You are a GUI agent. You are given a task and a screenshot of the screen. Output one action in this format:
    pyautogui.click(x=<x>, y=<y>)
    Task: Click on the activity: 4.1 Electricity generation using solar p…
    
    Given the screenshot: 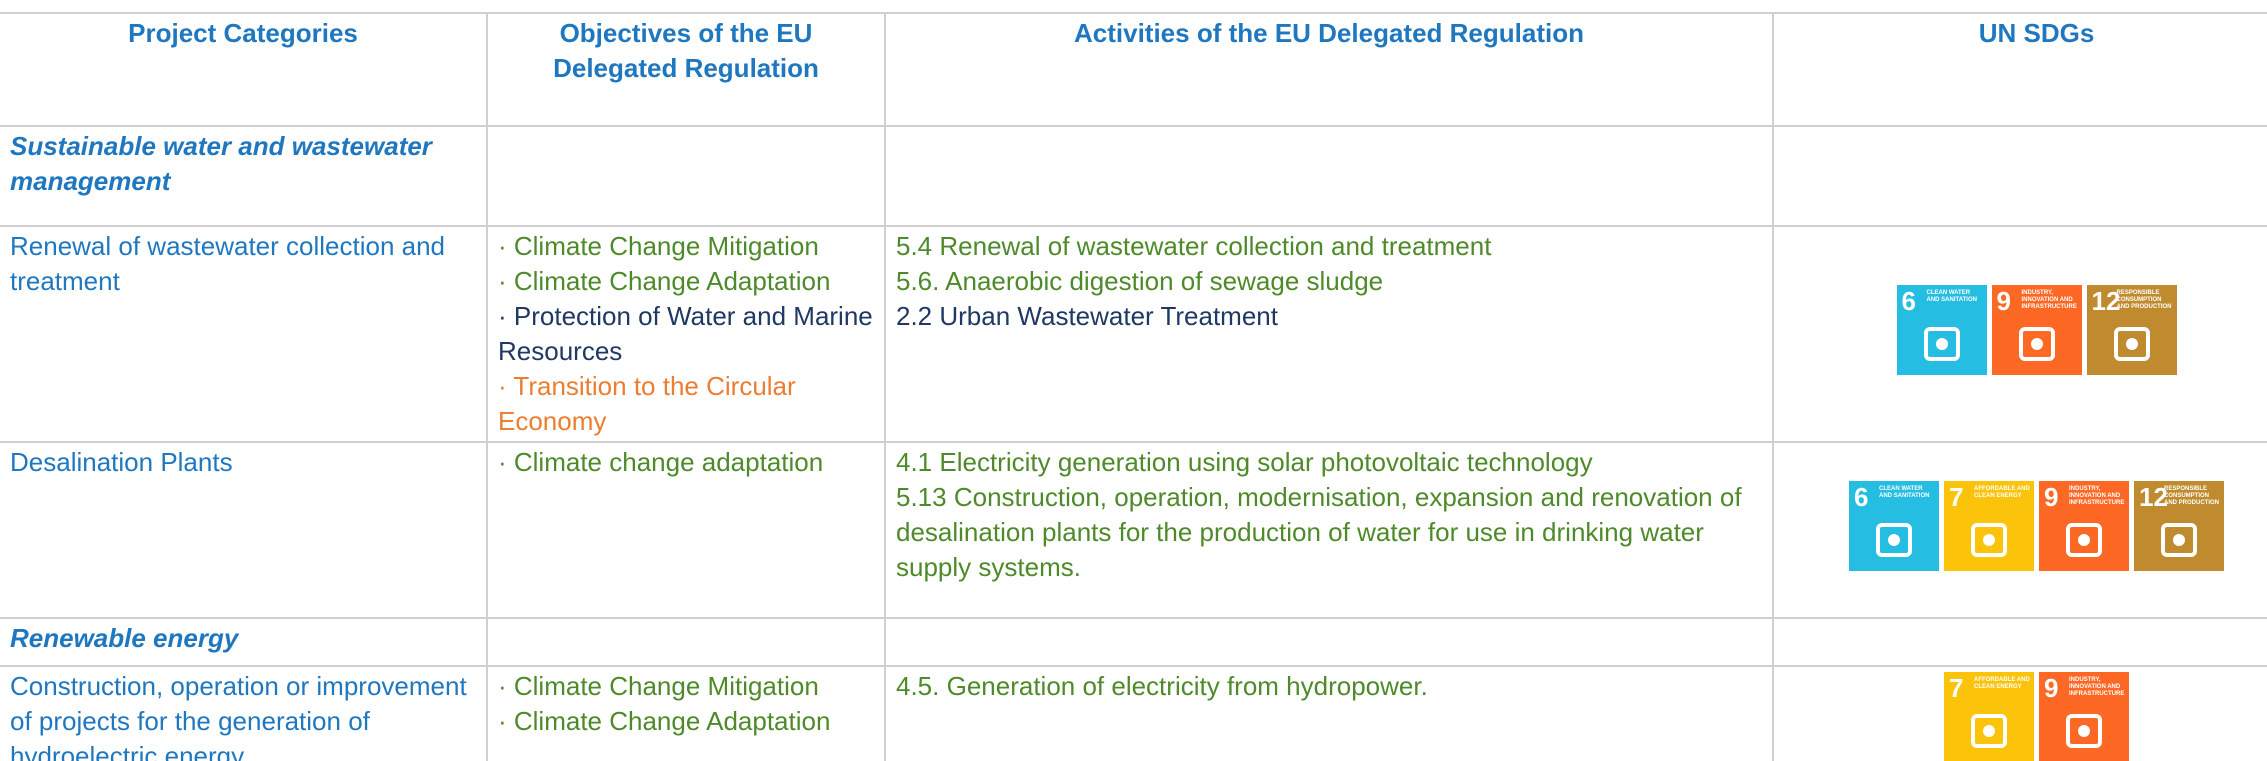 What is the action you would take?
    pyautogui.click(x=1244, y=462)
    